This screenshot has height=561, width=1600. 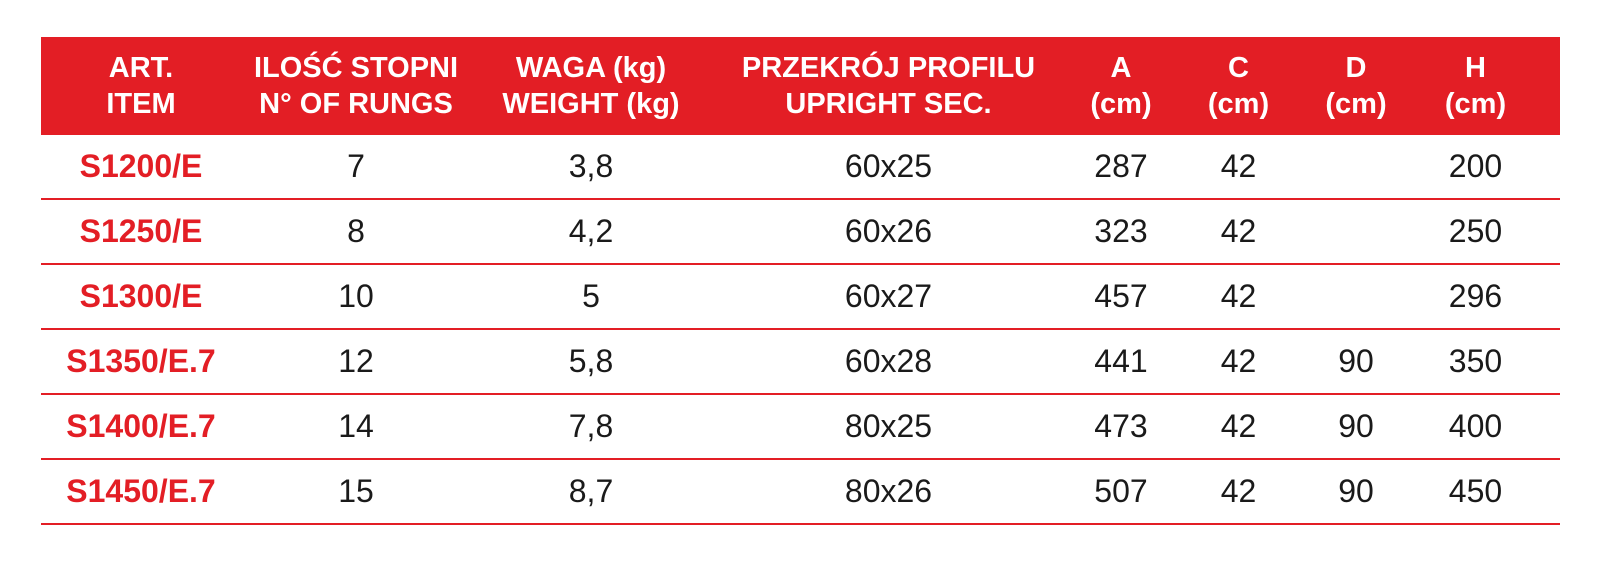 What do you see at coordinates (800, 297) in the screenshot?
I see `table-row: S1300/E 10 5 60x27 457 42 296` at bounding box center [800, 297].